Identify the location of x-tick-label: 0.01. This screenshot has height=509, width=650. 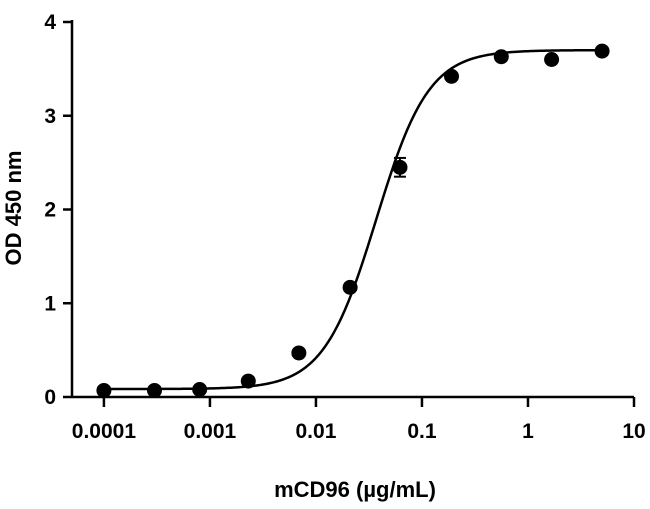
(316, 431).